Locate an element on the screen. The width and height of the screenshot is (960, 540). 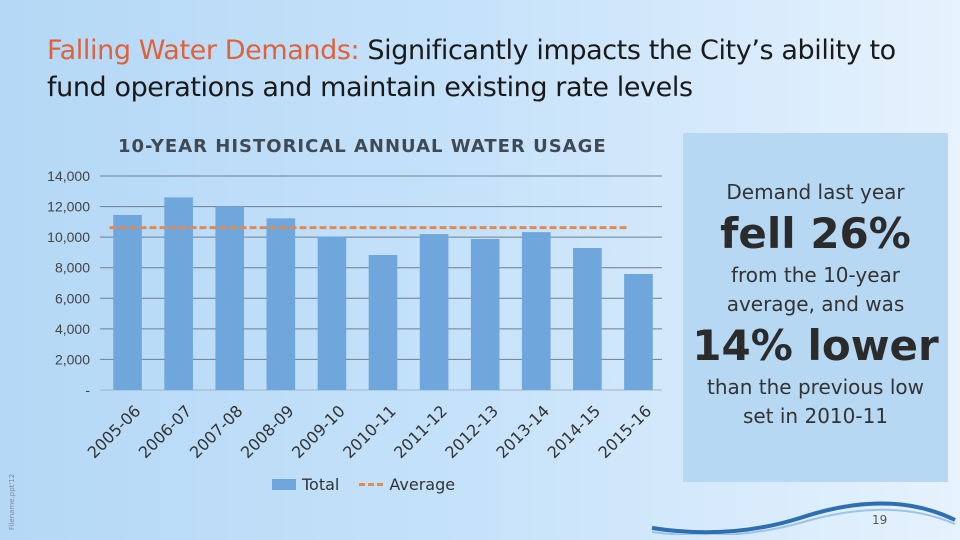
y-tick-label: 8,000 is located at coordinates (72, 268).